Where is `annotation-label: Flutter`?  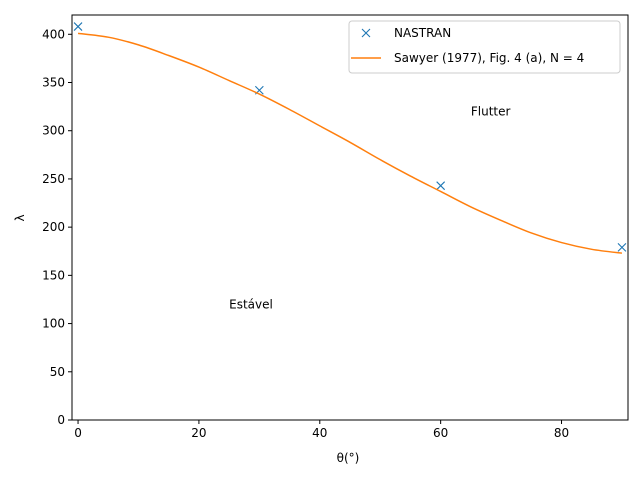 annotation-label: Flutter is located at coordinates (491, 111).